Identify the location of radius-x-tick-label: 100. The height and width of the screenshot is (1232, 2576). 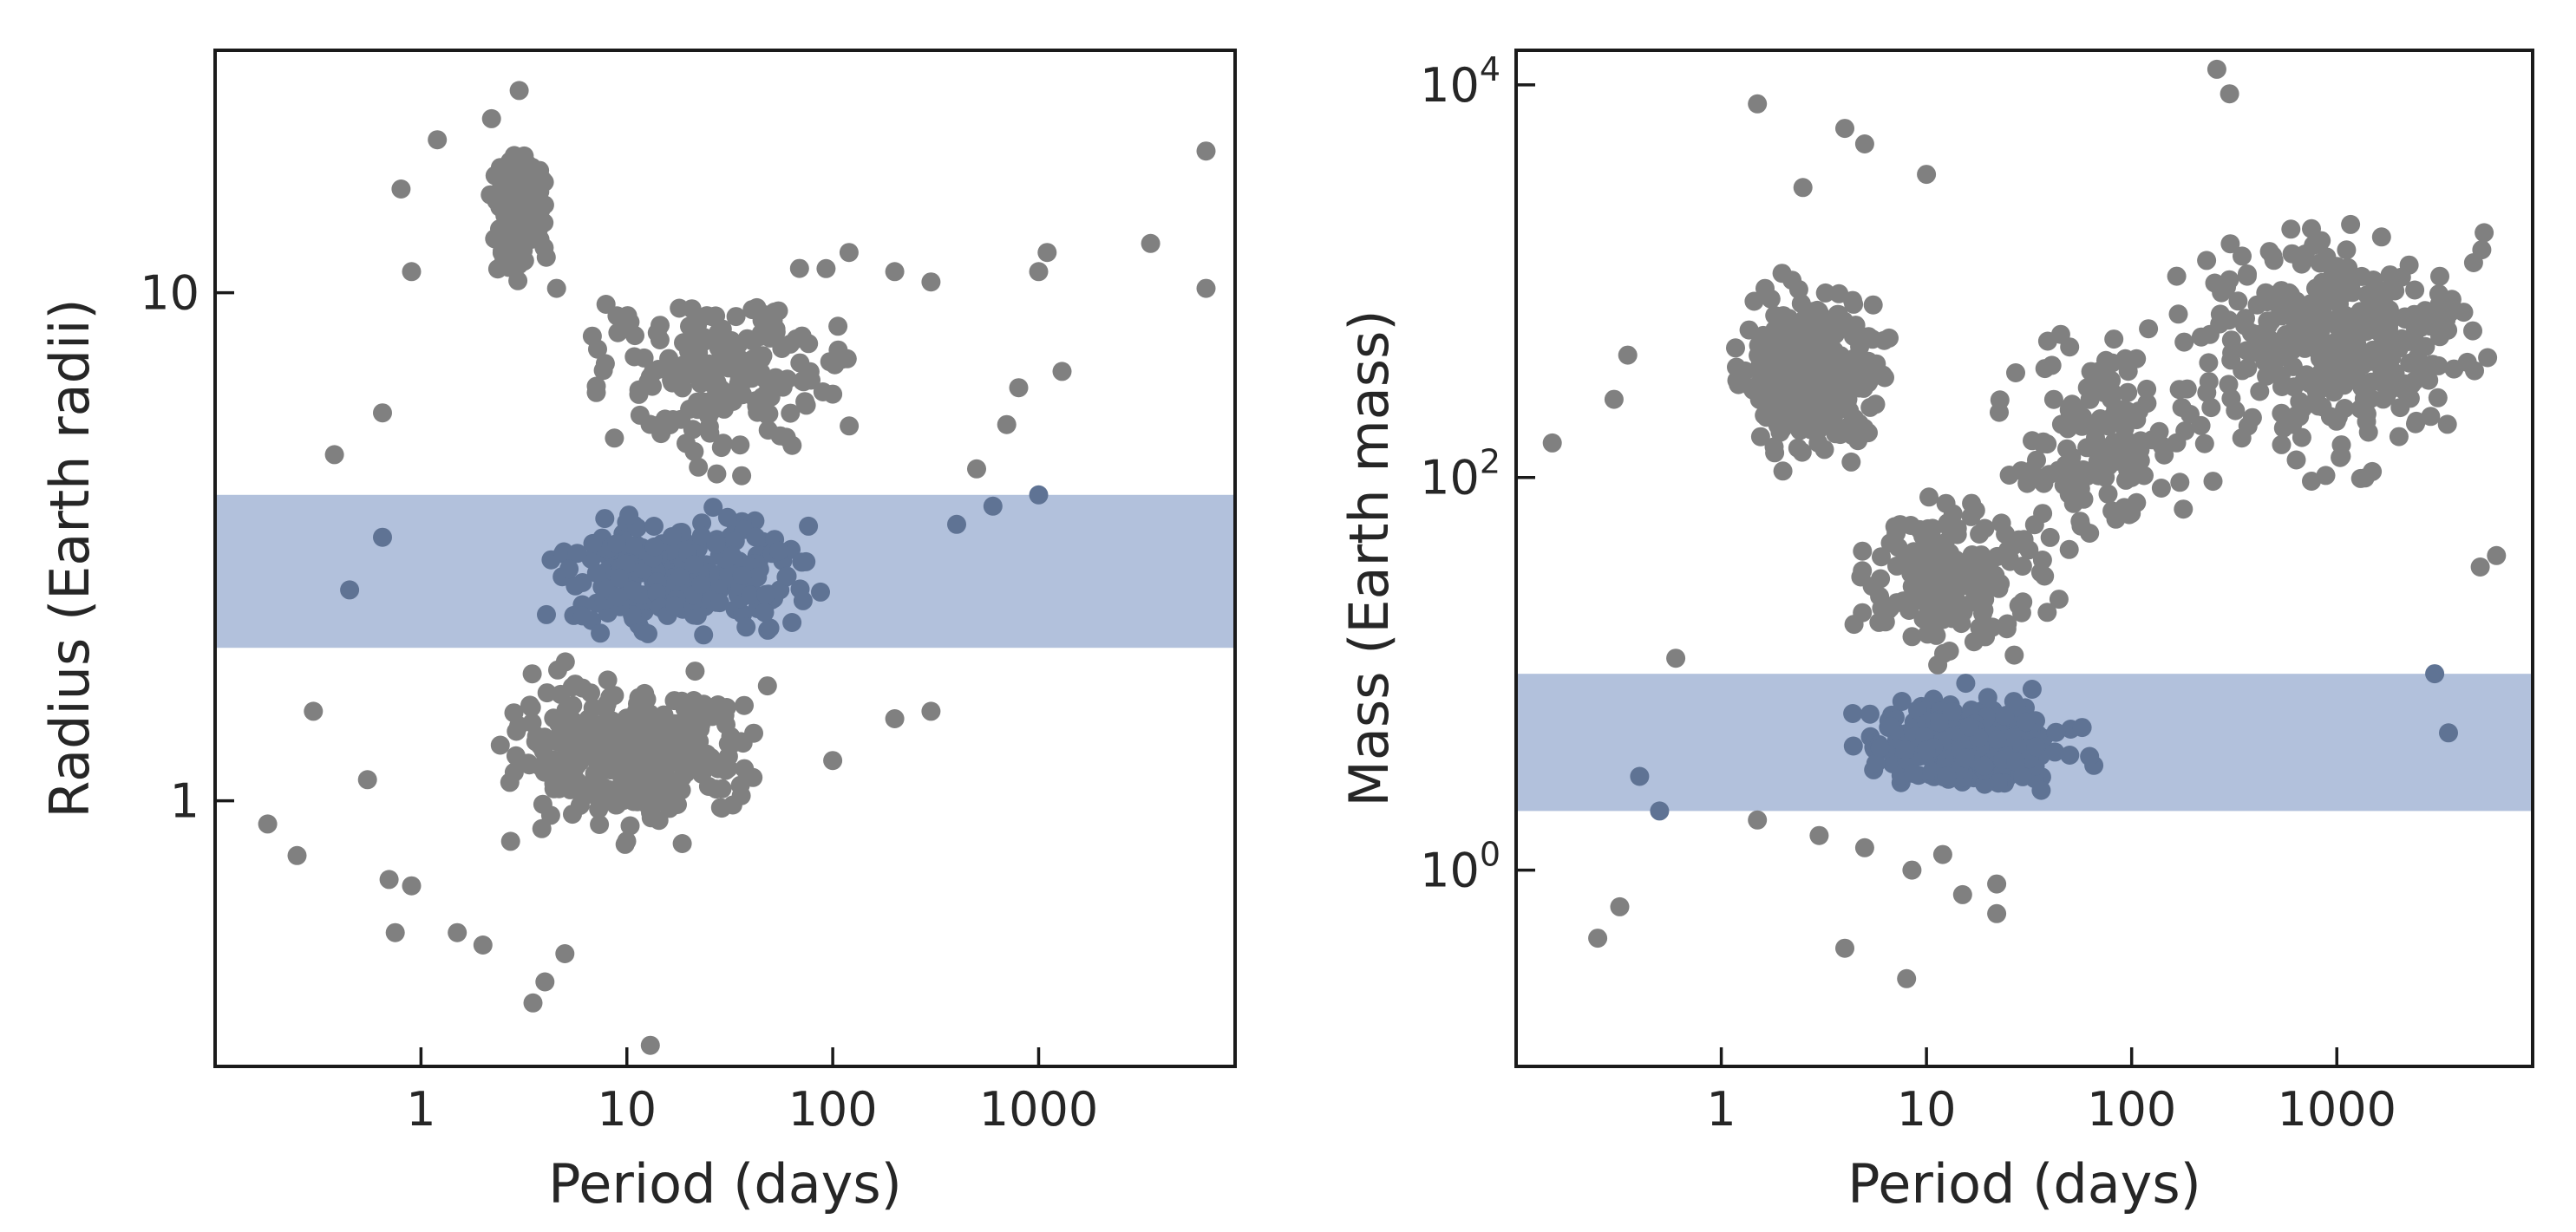
(833, 1109).